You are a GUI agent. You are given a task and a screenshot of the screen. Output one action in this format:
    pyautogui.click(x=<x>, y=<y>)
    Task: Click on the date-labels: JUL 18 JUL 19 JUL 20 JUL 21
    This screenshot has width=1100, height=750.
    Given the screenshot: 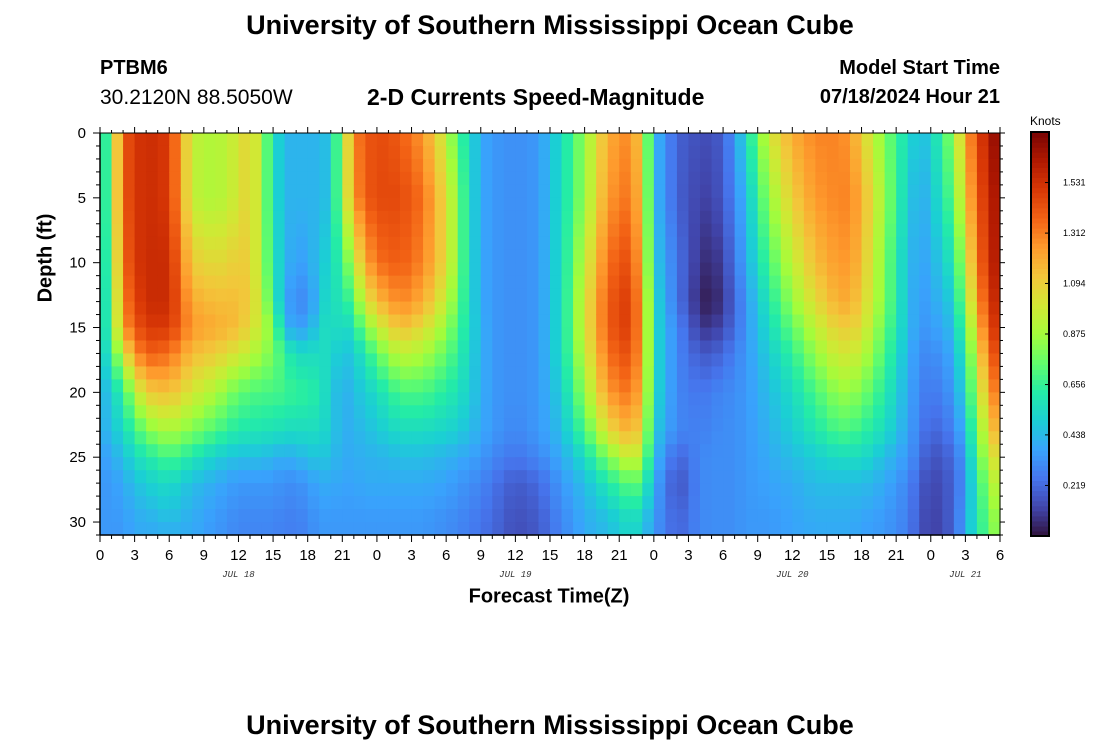 What is the action you would take?
    pyautogui.click(x=601, y=575)
    